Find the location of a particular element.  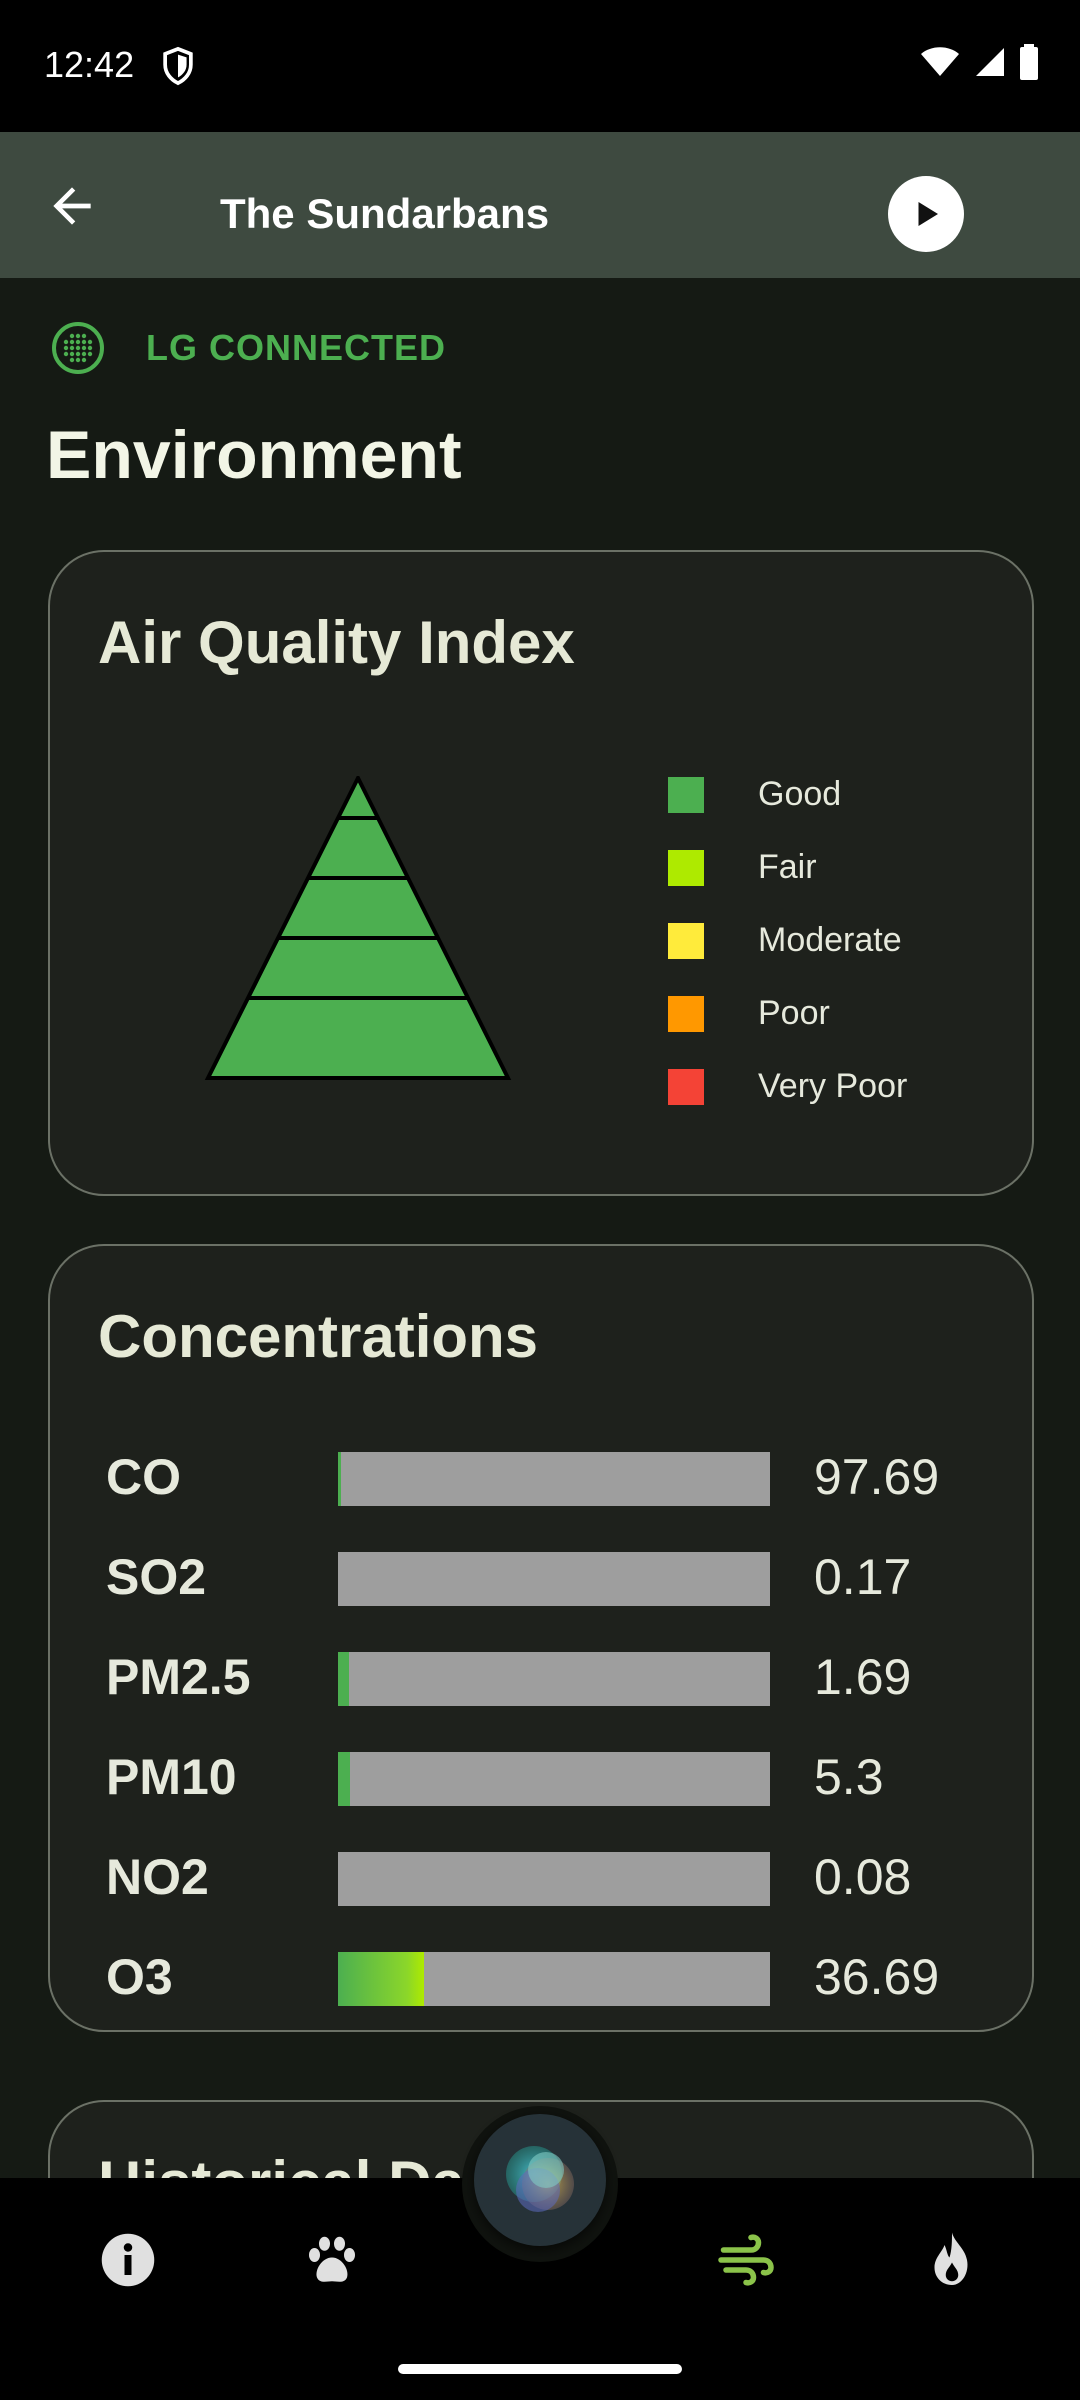

concentration-row-co: CO 97.69 is located at coordinates (556, 1476).